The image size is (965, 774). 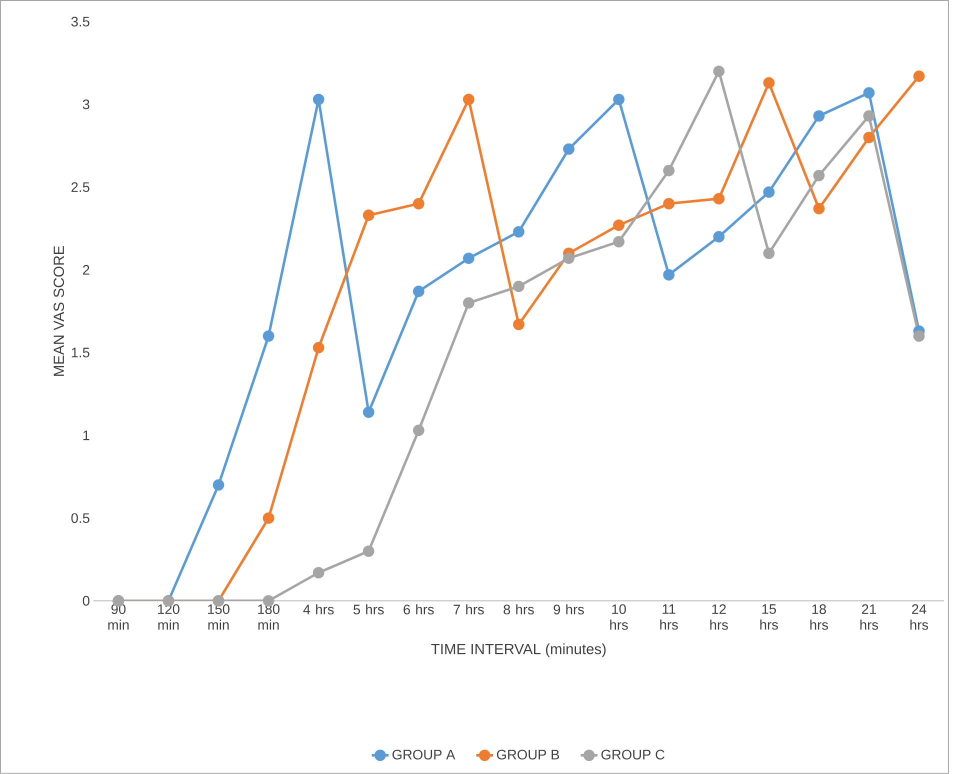 What do you see at coordinates (619, 617) in the screenshot?
I see `x-tick-label: 10 hrs` at bounding box center [619, 617].